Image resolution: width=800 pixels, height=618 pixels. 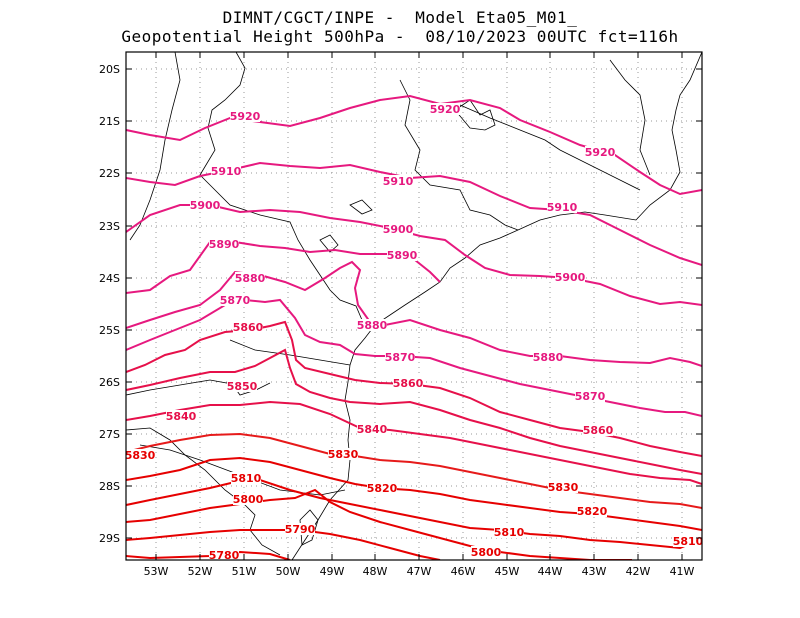 What do you see at coordinates (594, 571) in the screenshot?
I see `lon-label: 43W` at bounding box center [594, 571].